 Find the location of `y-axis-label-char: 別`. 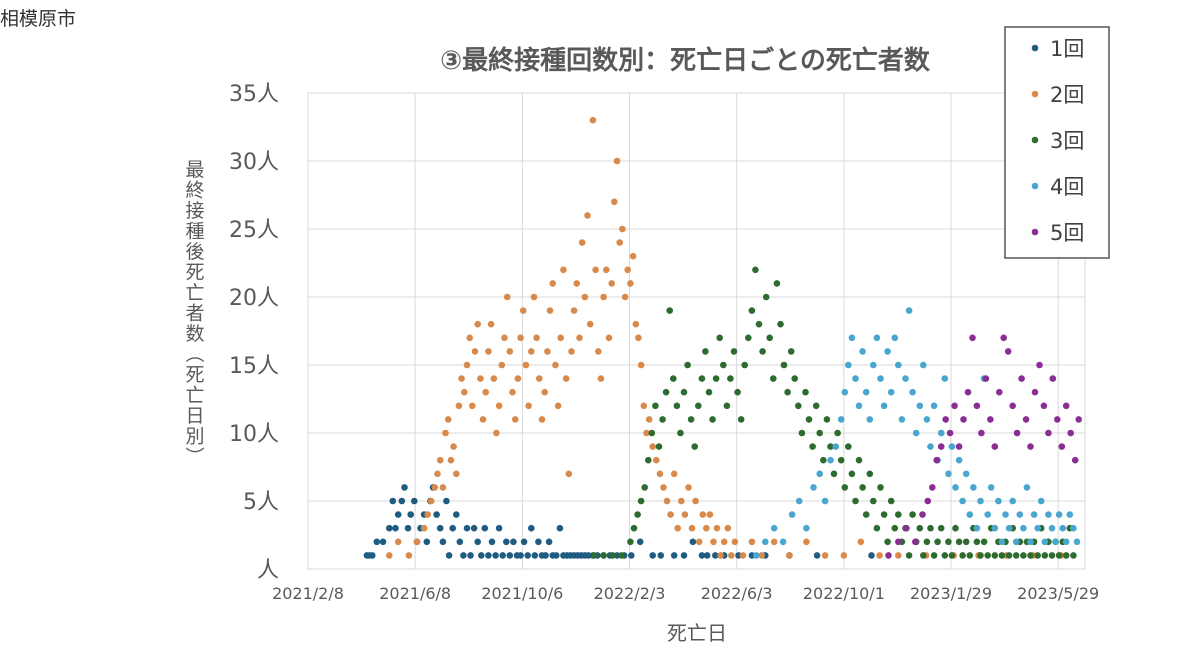

y-axis-label-char: 別 is located at coordinates (194, 437).